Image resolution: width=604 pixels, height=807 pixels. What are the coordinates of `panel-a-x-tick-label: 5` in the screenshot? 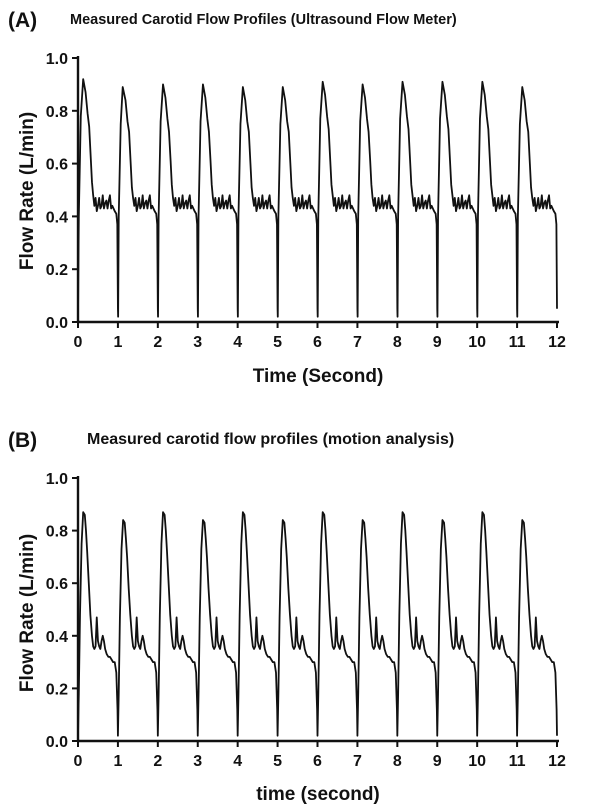 It's located at (277, 342).